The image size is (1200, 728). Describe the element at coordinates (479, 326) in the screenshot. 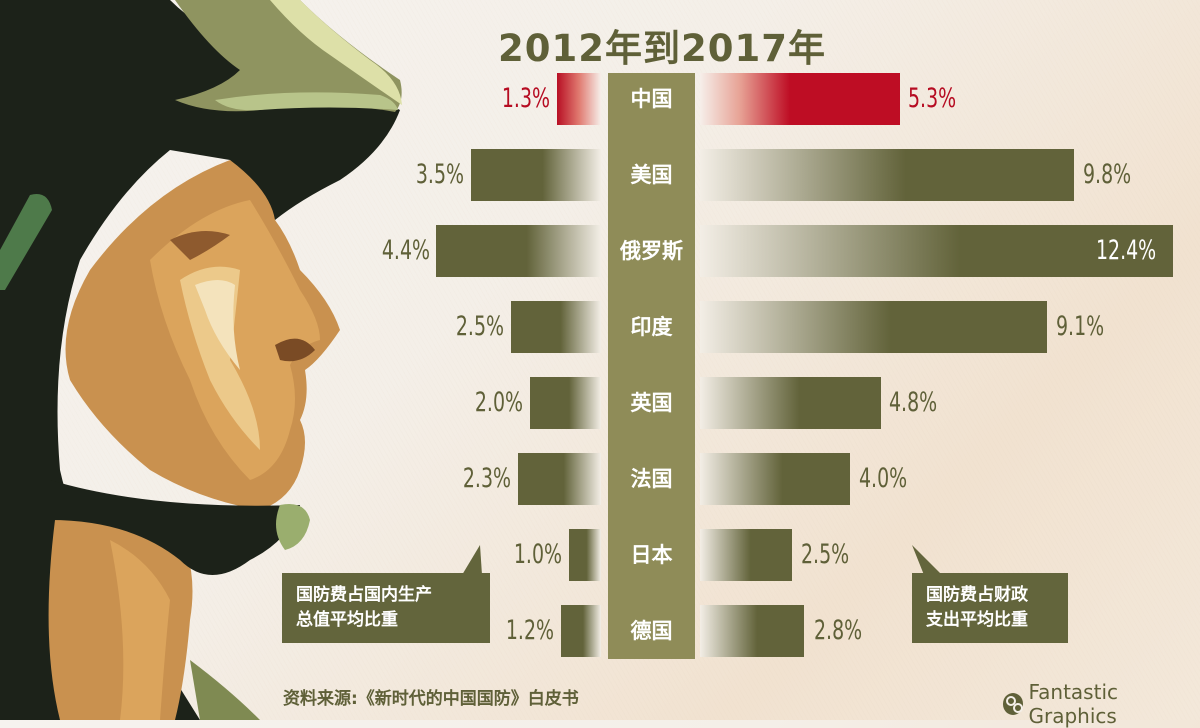

I see `gdp-share-value: 2.5%` at that location.